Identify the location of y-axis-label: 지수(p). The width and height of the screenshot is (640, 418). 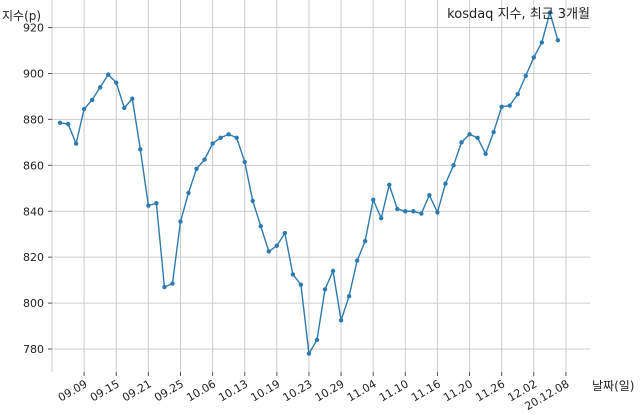
(21, 16).